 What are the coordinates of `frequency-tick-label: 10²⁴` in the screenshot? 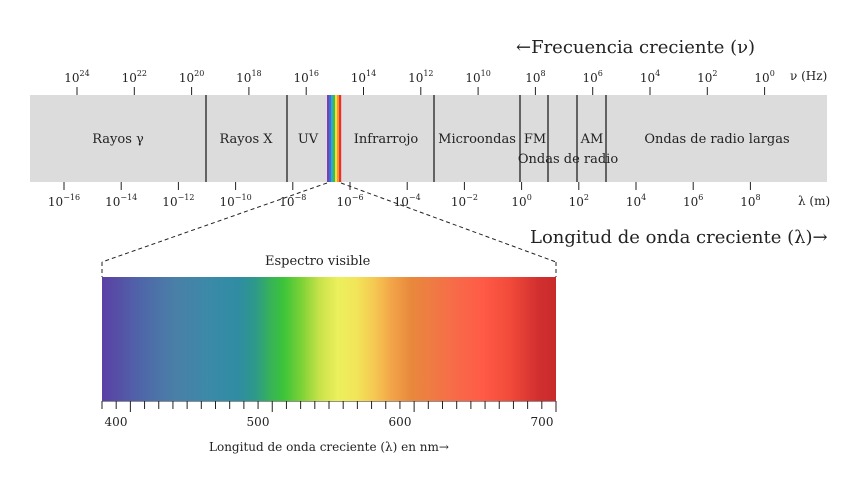 It's located at (77, 77).